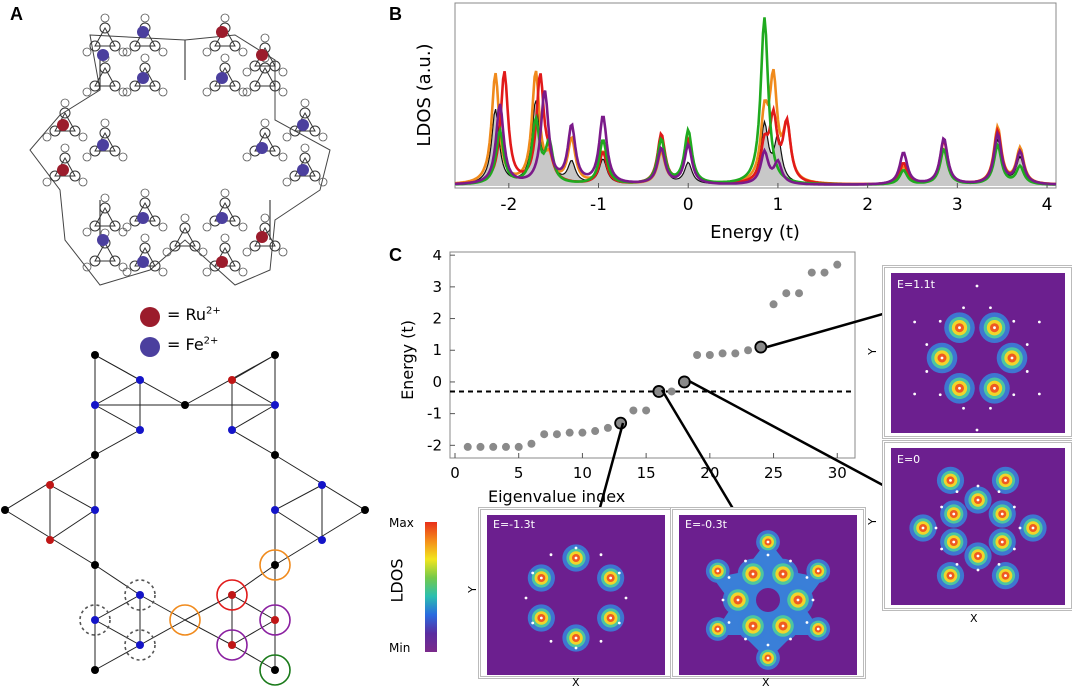 The height and width of the screenshot is (693, 1072). Describe the element at coordinates (437, 382) in the screenshot. I see `eig-ytick-label: 0` at that location.